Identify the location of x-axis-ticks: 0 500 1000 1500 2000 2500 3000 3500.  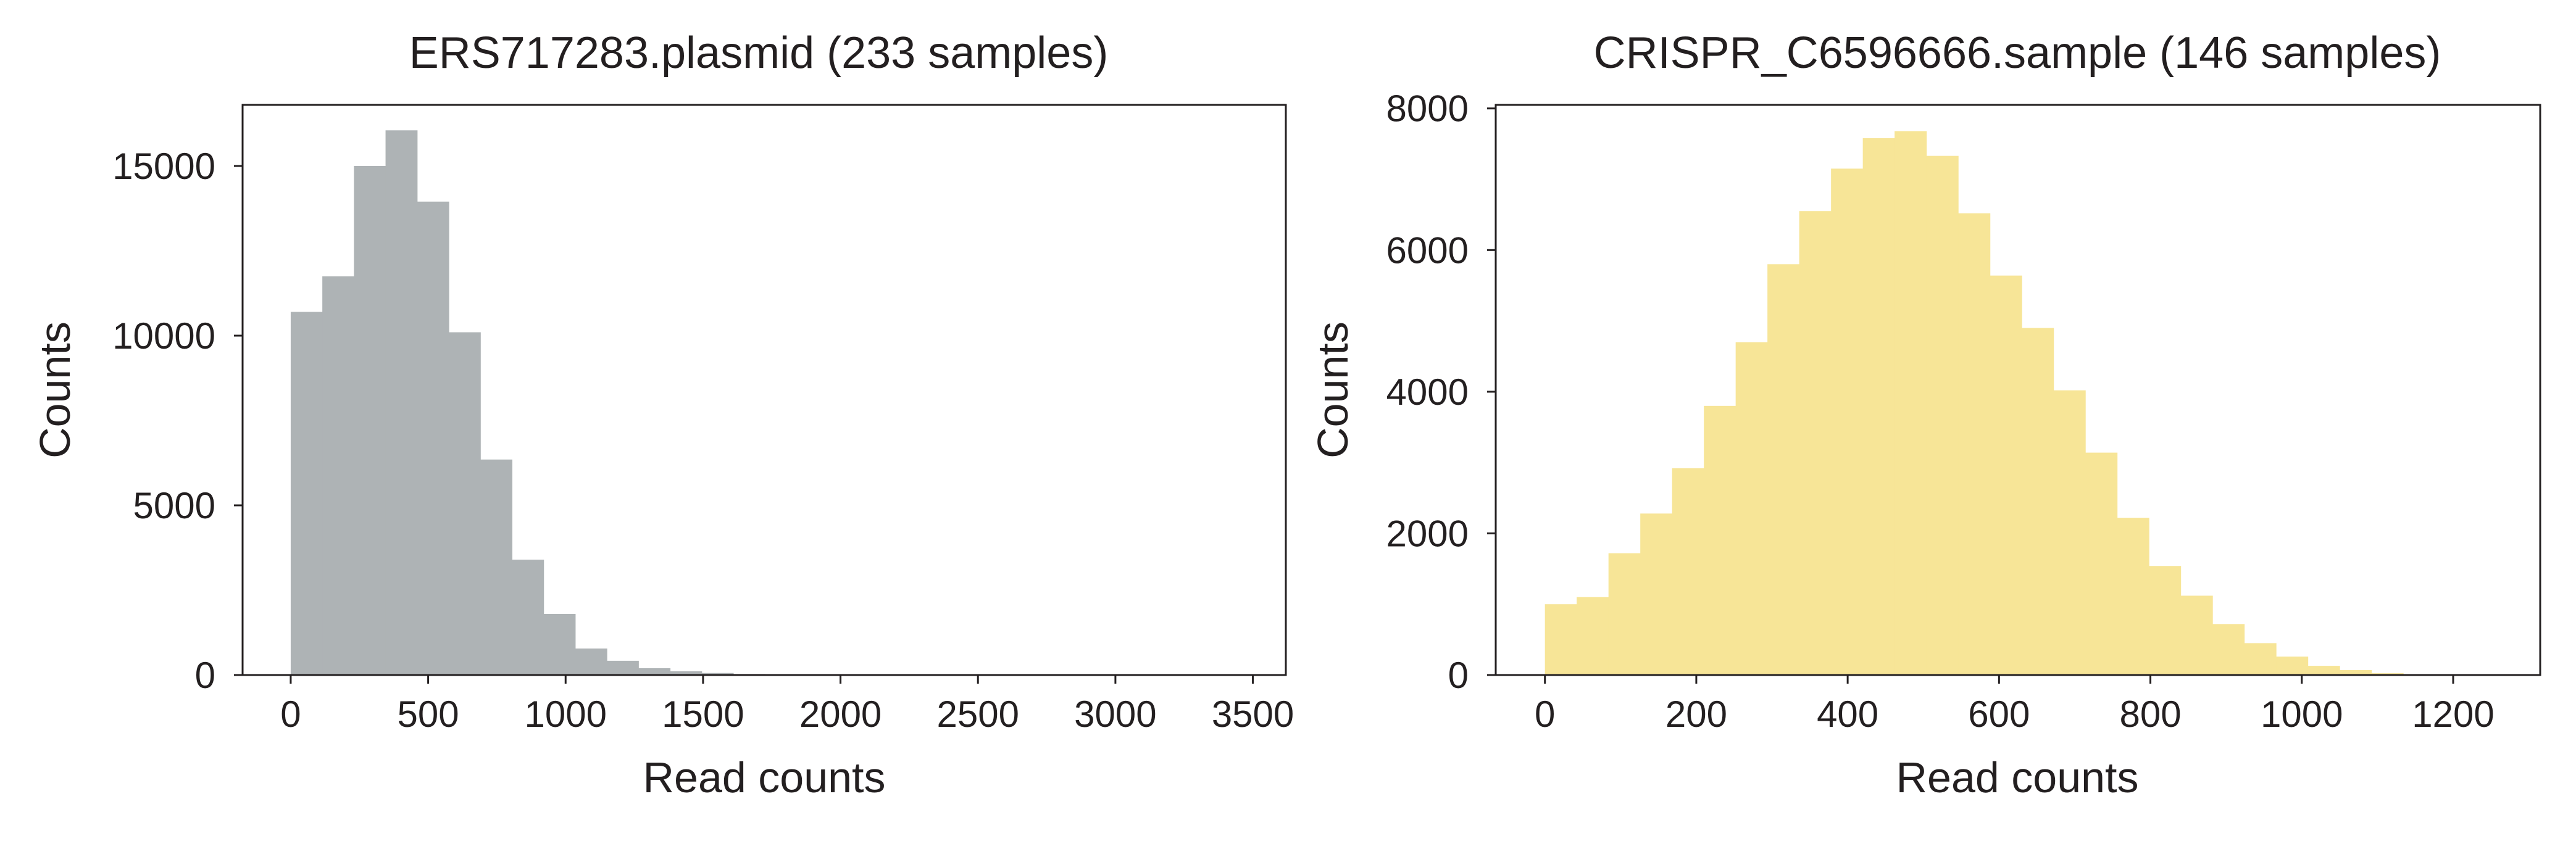
(787, 705).